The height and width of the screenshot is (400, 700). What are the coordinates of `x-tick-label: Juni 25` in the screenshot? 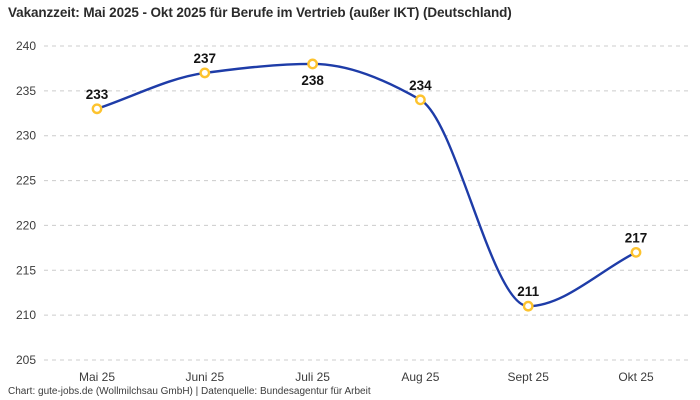 It's located at (204, 377).